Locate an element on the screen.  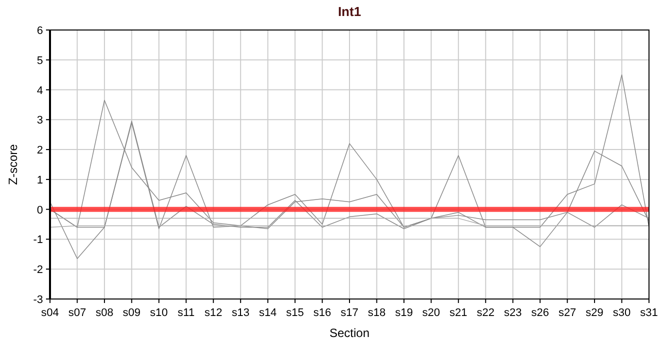
x-tick-label: s16 is located at coordinates (322, 313).